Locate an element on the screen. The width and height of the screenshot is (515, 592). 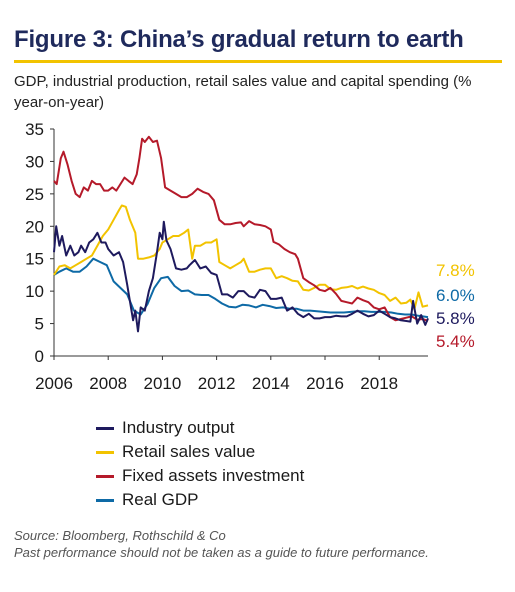
legend-swatch-gdp is located at coordinates (105, 500).